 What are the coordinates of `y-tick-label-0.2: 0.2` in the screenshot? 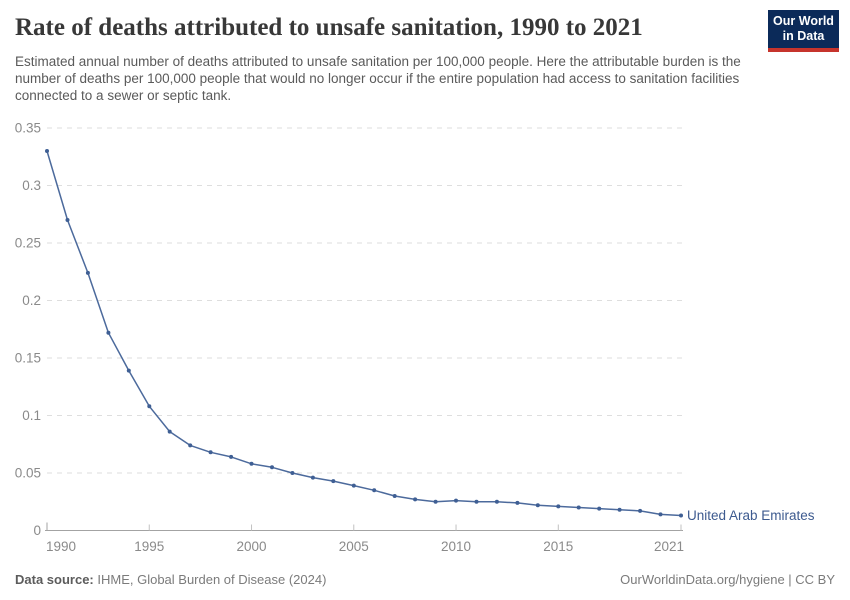 It's located at (31, 300).